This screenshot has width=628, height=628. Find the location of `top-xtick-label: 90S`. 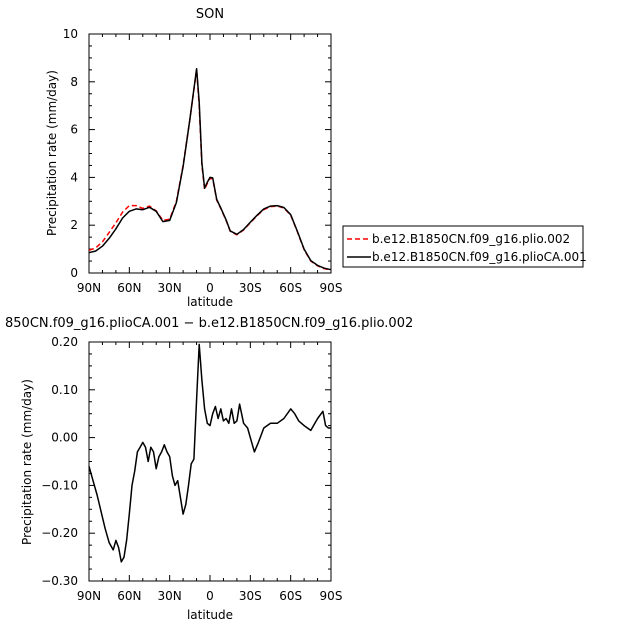

top-xtick-label: 90S is located at coordinates (331, 288).